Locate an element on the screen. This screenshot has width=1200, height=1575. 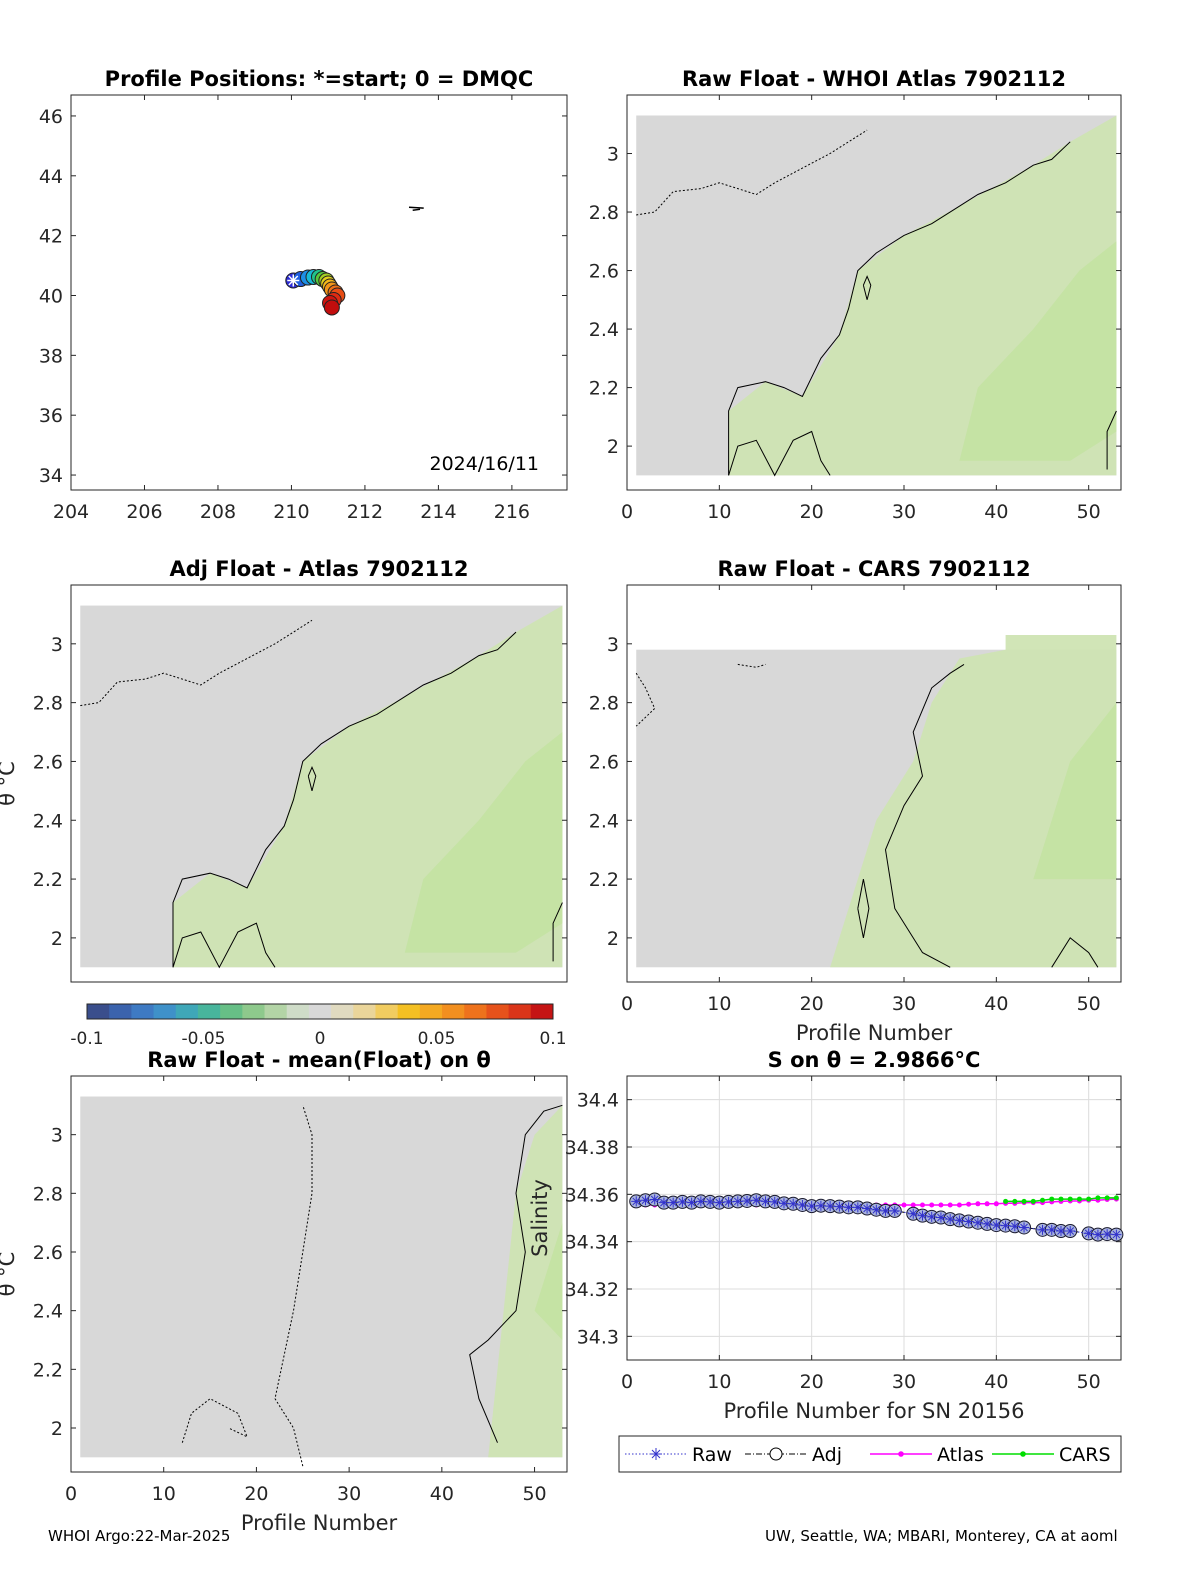
y-tick-label: 36 is located at coordinates (51, 416).